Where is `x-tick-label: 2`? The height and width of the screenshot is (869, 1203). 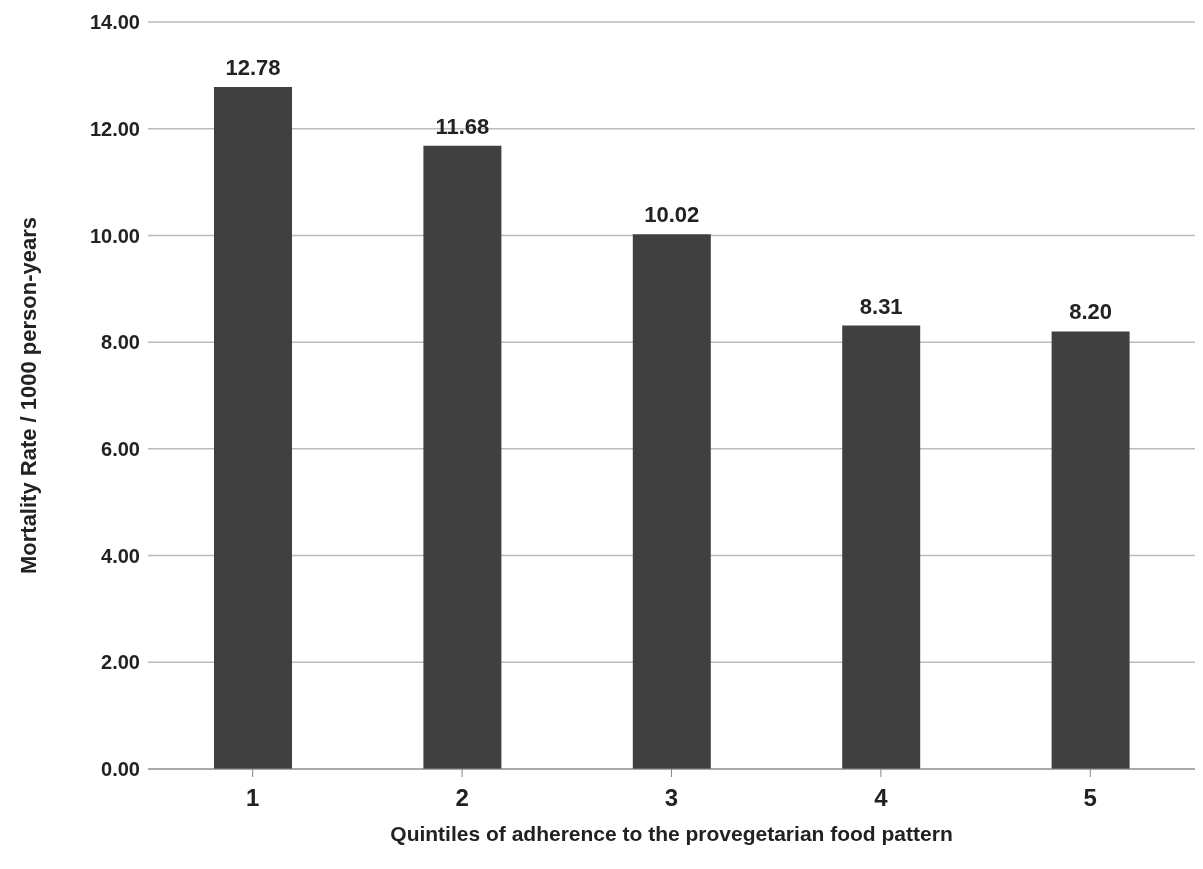
x-tick-label: 2 is located at coordinates (462, 798).